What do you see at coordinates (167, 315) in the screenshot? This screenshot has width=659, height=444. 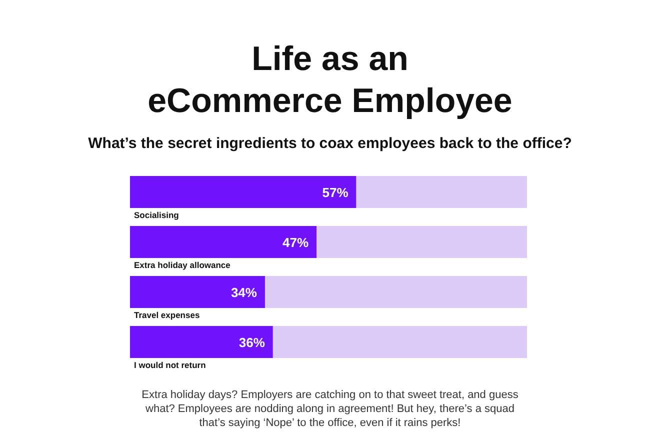 I see `y-tick-label: Travel expenses` at bounding box center [167, 315].